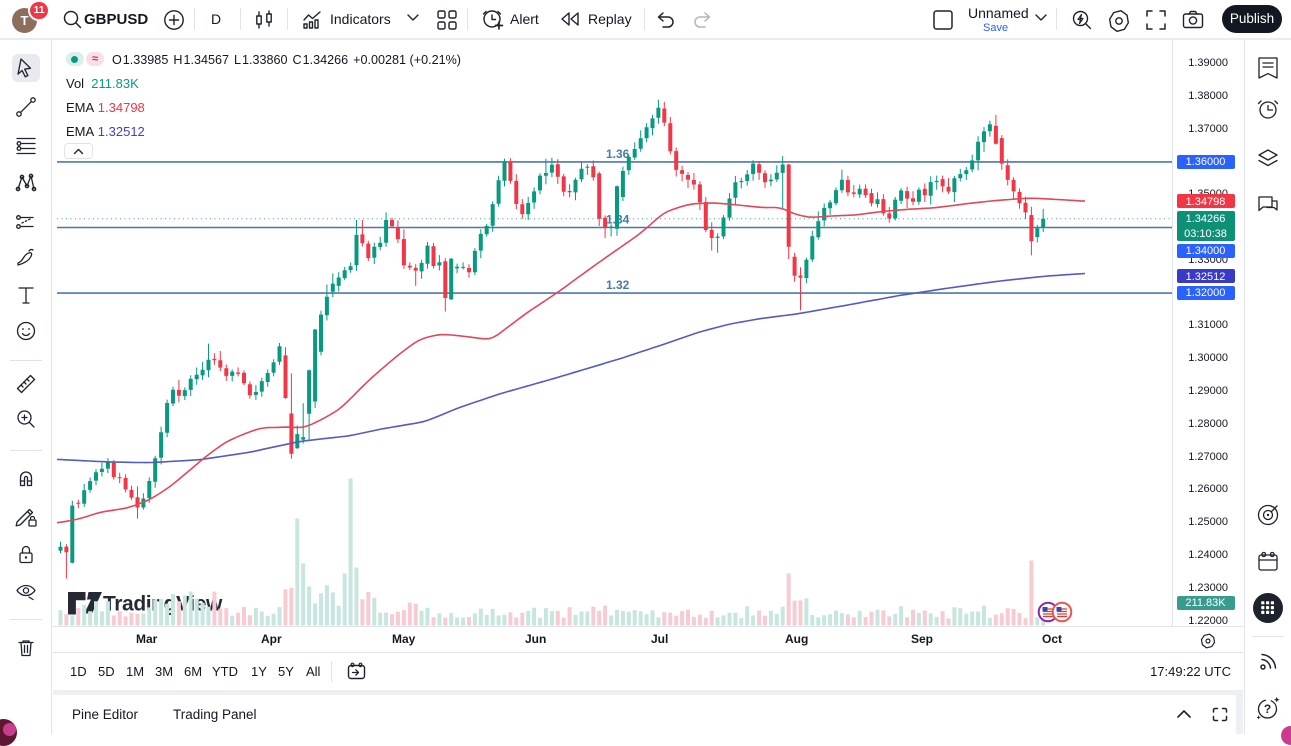  What do you see at coordinates (618, 285) in the screenshot?
I see `svg-text: 1.32` at bounding box center [618, 285].